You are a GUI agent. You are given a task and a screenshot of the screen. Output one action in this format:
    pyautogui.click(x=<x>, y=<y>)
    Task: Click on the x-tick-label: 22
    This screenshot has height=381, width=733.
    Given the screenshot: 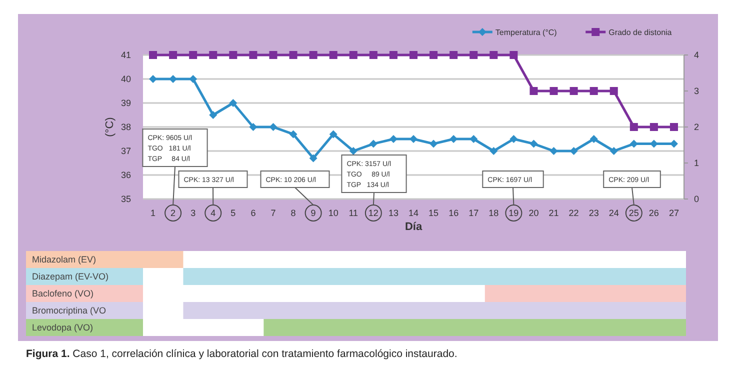 What is the action you would take?
    pyautogui.click(x=573, y=213)
    